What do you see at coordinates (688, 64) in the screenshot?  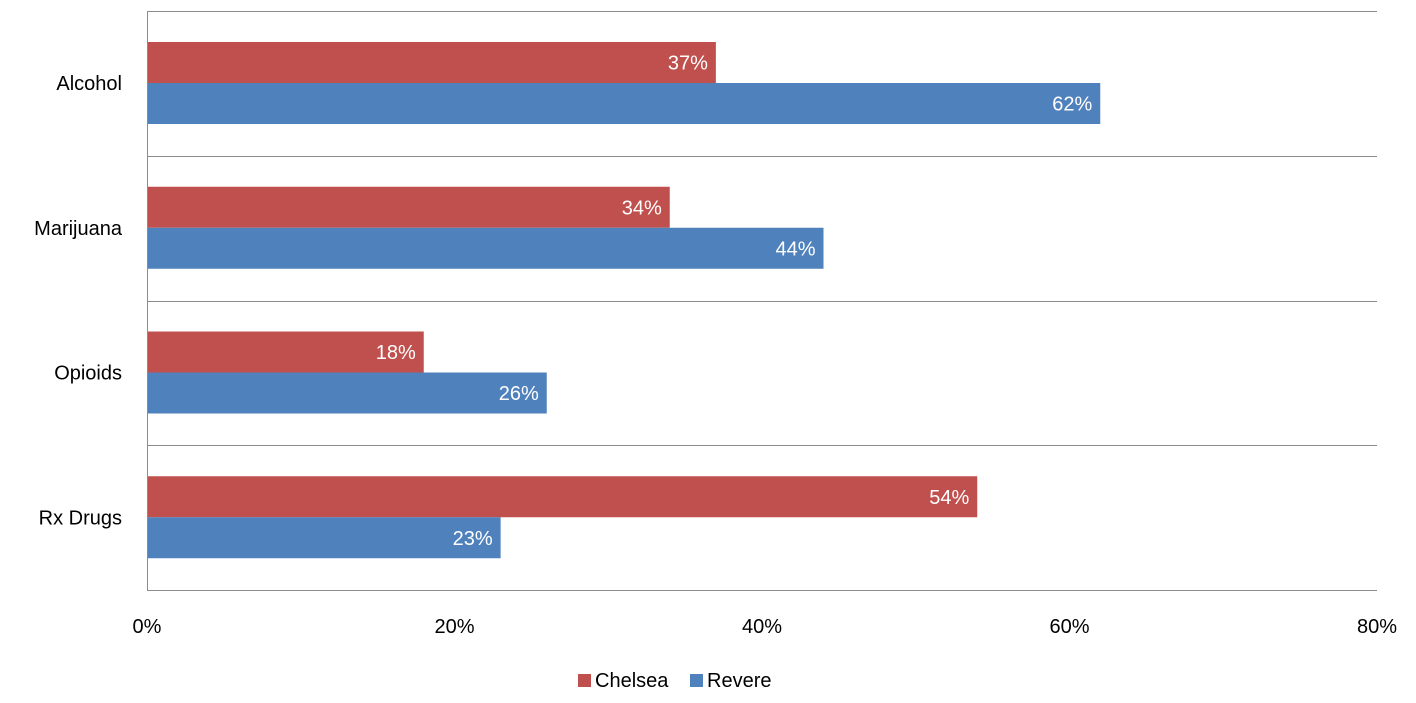 I see `data-label: 37%` at bounding box center [688, 64].